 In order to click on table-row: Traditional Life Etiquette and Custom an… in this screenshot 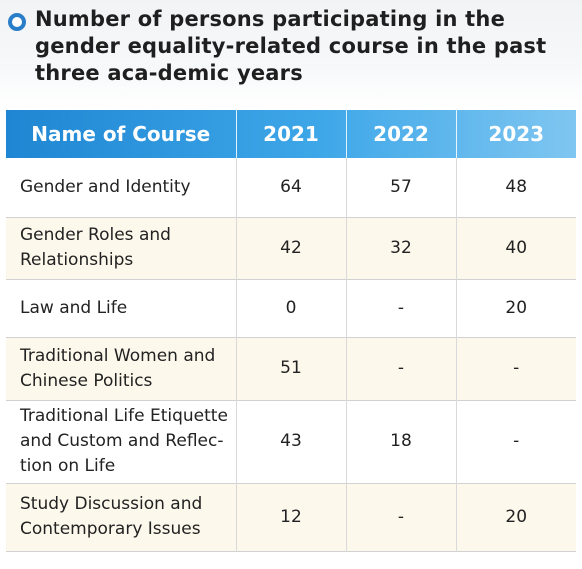, I will do `click(291, 441)`.